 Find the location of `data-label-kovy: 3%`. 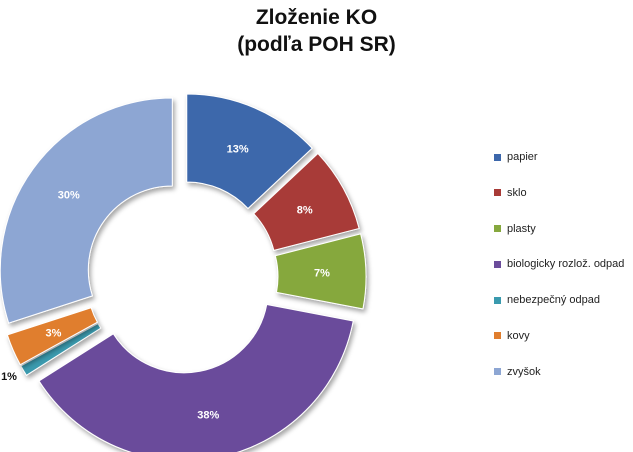

data-label-kovy: 3% is located at coordinates (54, 334).